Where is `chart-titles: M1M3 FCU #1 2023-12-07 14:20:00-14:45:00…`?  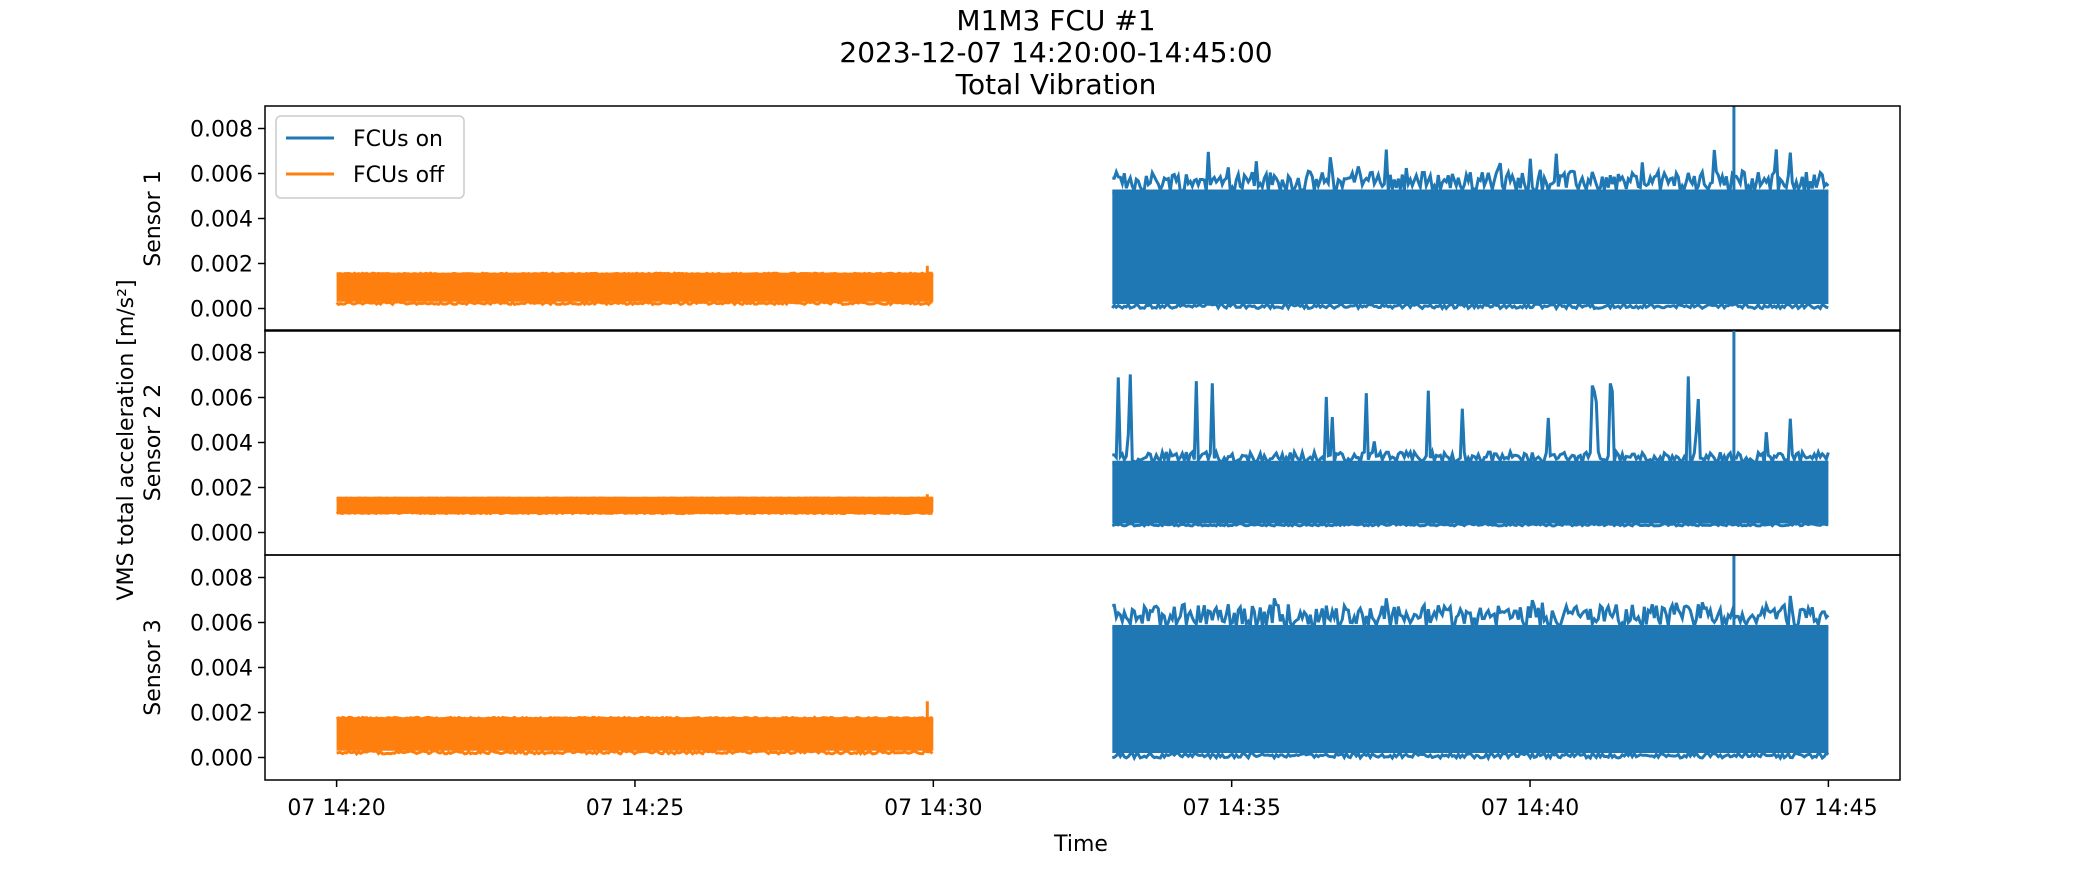 chart-titles: M1M3 FCU #1 2023-12-07 14:20:00-14:45:00… is located at coordinates (1055, 52).